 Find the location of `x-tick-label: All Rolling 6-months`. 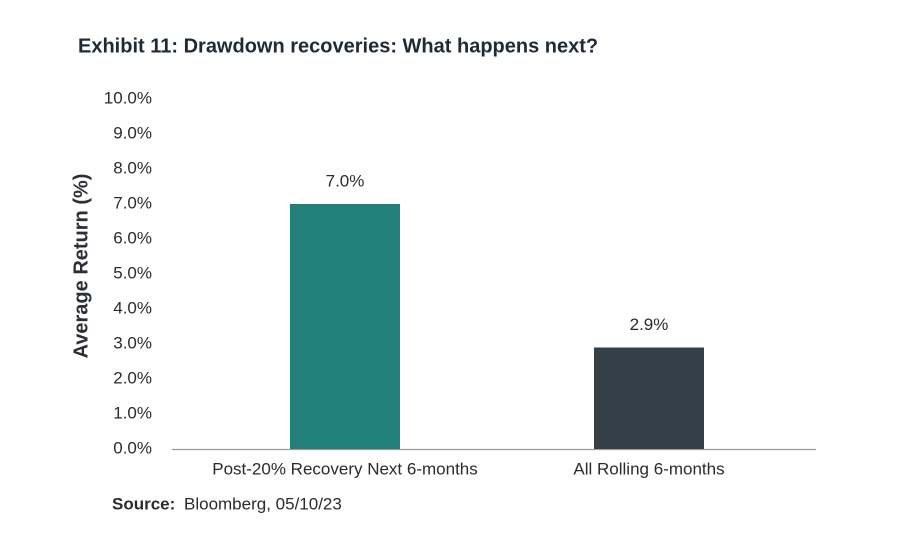

x-tick-label: All Rolling 6-months is located at coordinates (648, 468).